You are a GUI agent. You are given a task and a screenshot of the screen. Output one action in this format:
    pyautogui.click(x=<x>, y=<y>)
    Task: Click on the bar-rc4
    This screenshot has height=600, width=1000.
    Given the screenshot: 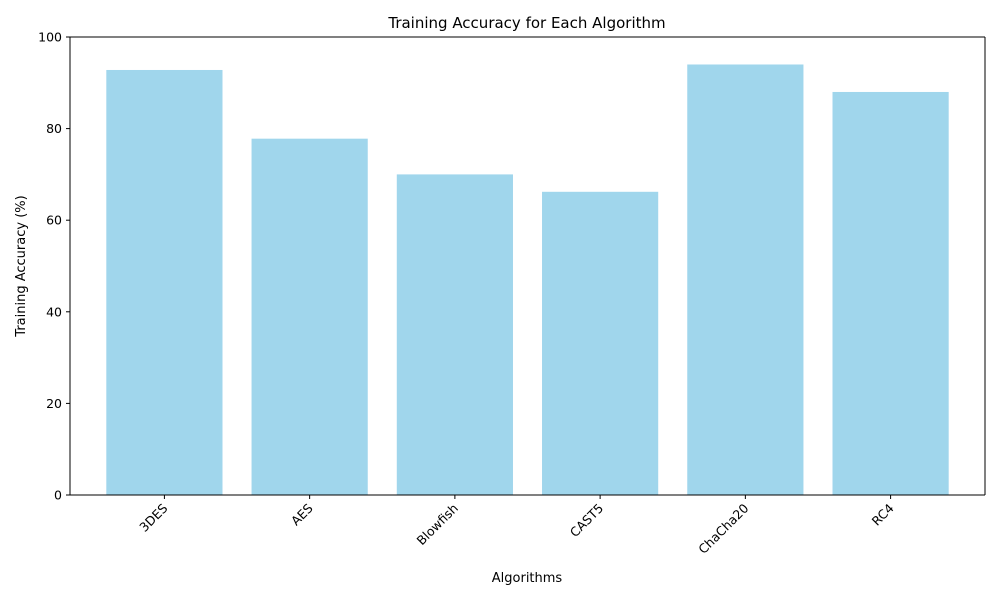 What is the action you would take?
    pyautogui.click(x=890, y=293)
    